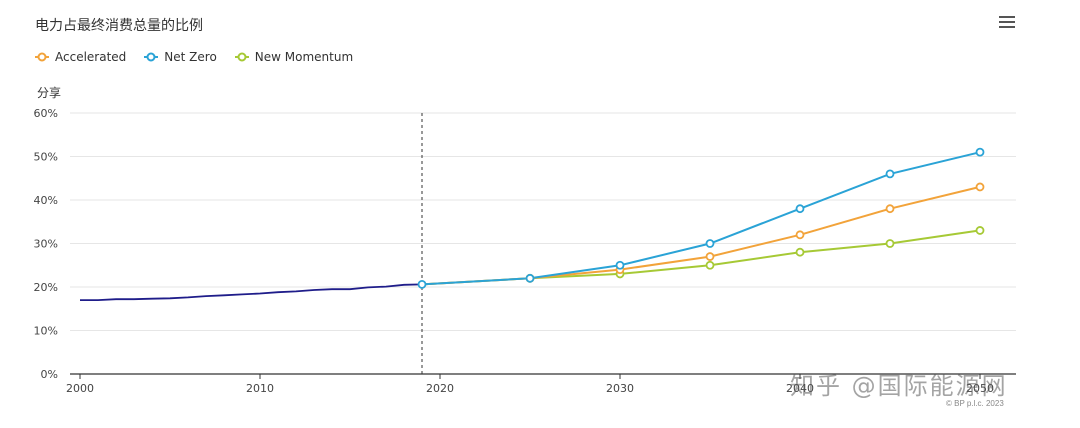 The width and height of the screenshot is (1080, 428). I want to click on x-tick-label: 2040, so click(800, 388).